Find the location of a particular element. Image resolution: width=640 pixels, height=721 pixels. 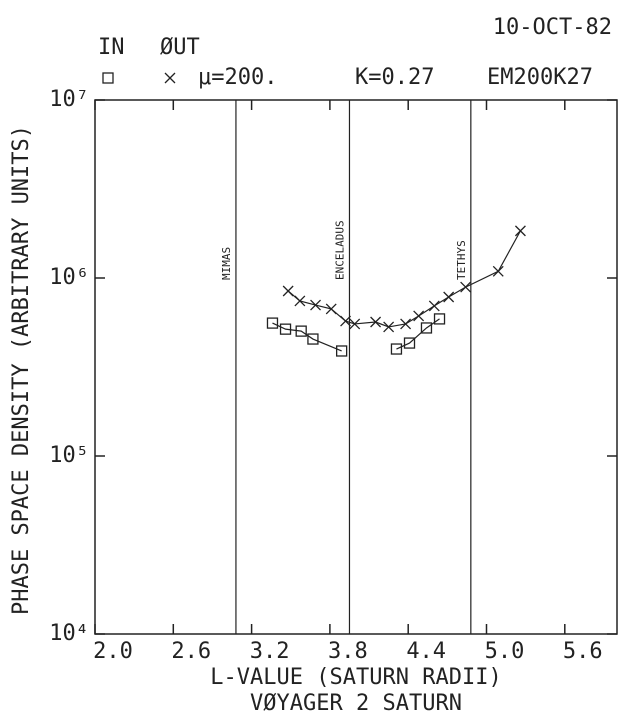

x-tick-label: 2.6 is located at coordinates (191, 651).